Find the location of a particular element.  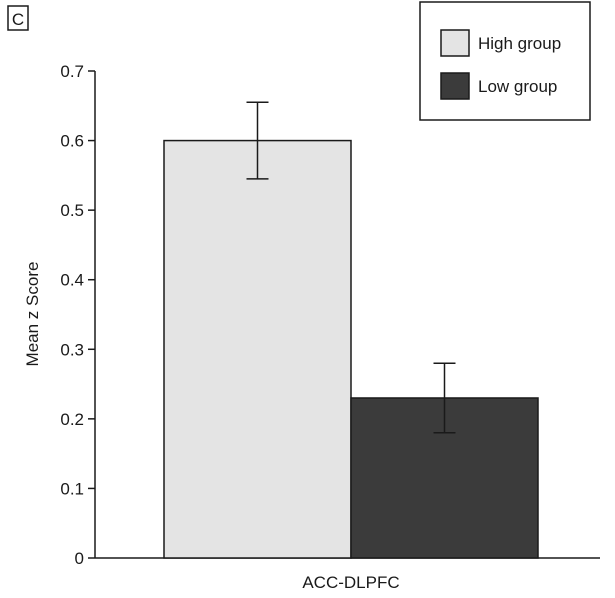

panel-label-box is located at coordinates (18, 18).